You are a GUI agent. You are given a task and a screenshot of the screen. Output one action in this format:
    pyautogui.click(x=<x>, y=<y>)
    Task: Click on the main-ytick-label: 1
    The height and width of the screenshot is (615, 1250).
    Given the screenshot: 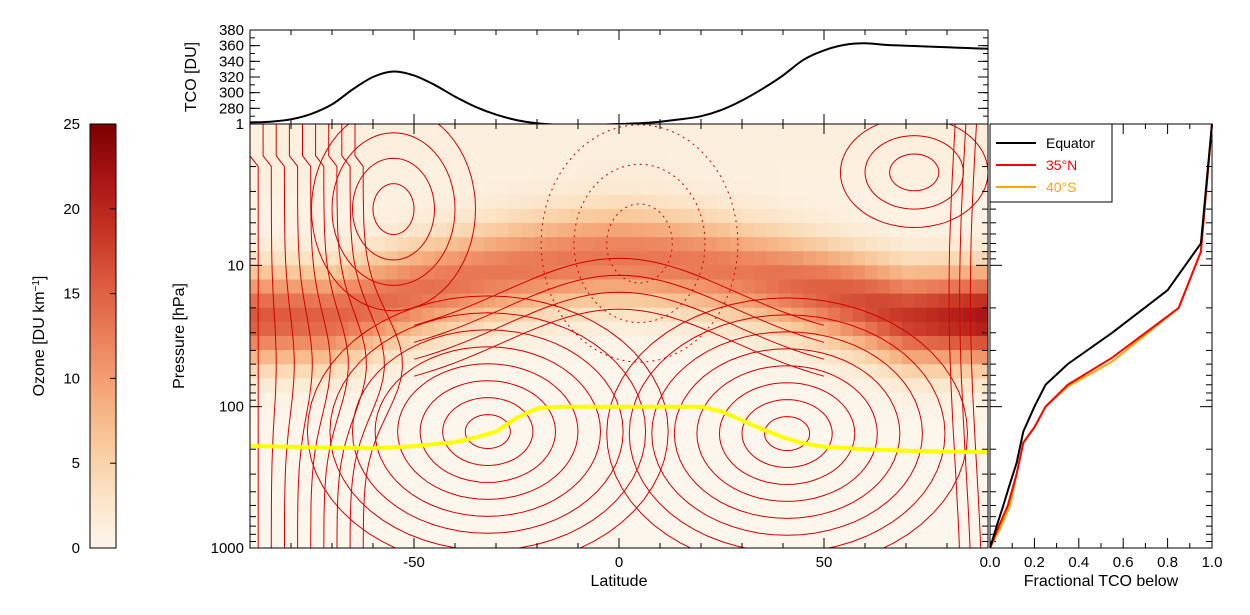 What is the action you would take?
    pyautogui.click(x=240, y=124)
    